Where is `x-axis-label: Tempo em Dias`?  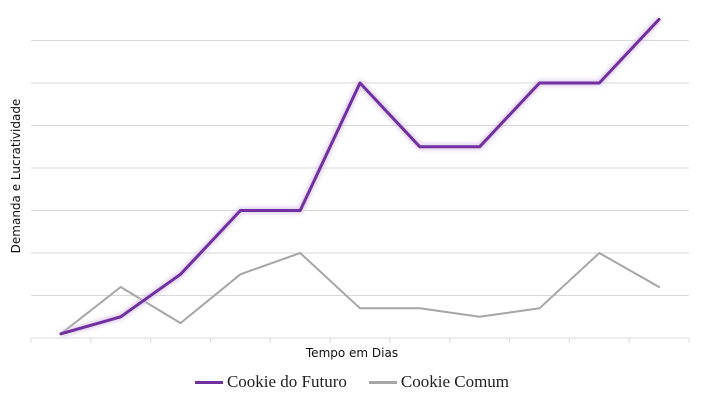
x-axis-label: Tempo em Dias is located at coordinates (352, 353).